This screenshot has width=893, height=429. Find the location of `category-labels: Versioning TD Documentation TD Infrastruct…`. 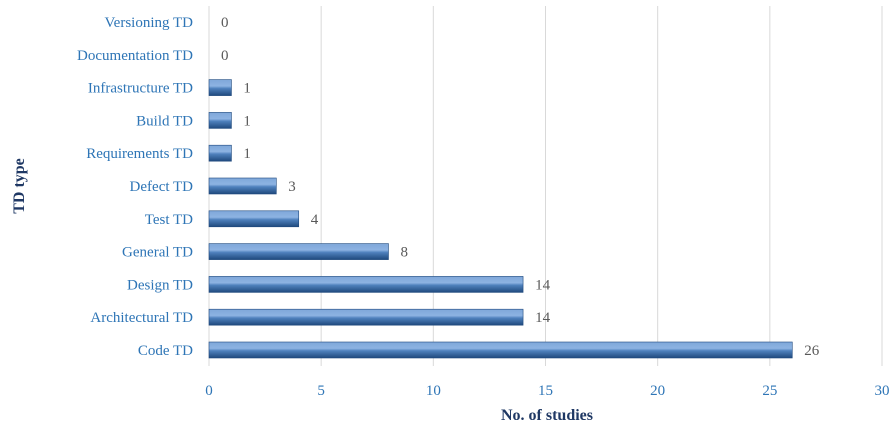

category-labels: Versioning TD Documentation TD Infrastruct… is located at coordinates (135, 187).